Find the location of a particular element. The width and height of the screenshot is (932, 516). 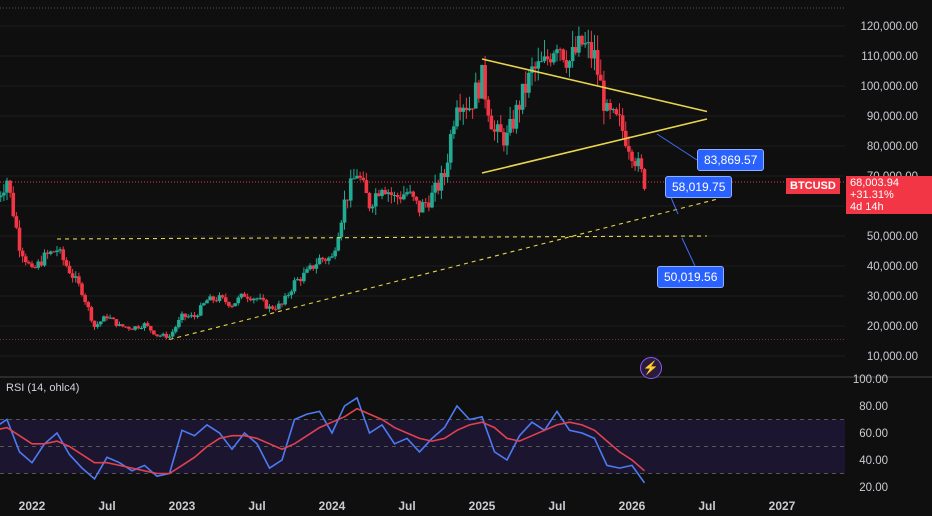

symbol-tag: BTCUSD is located at coordinates (813, 186).